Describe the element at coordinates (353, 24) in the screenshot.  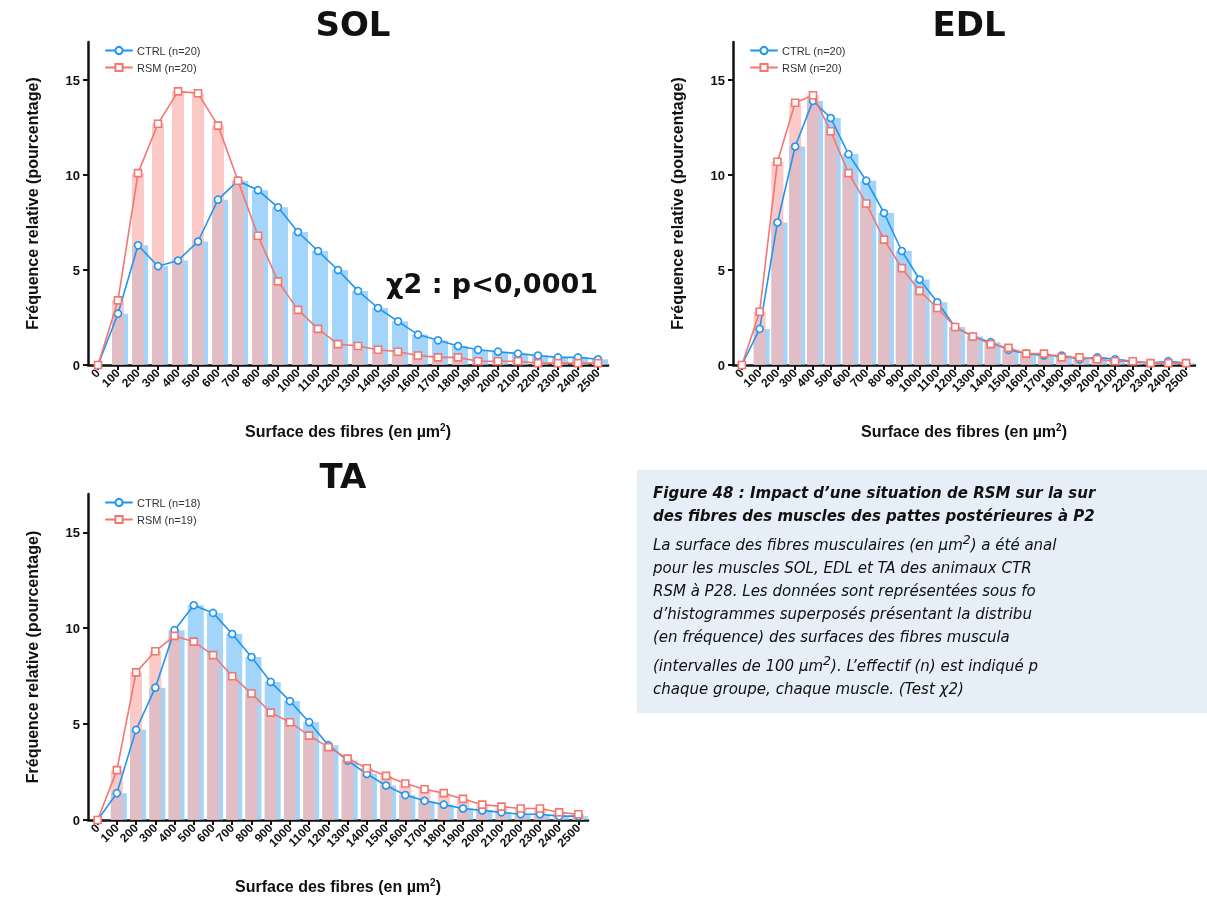
I see `chart-title: SOL` at that location.